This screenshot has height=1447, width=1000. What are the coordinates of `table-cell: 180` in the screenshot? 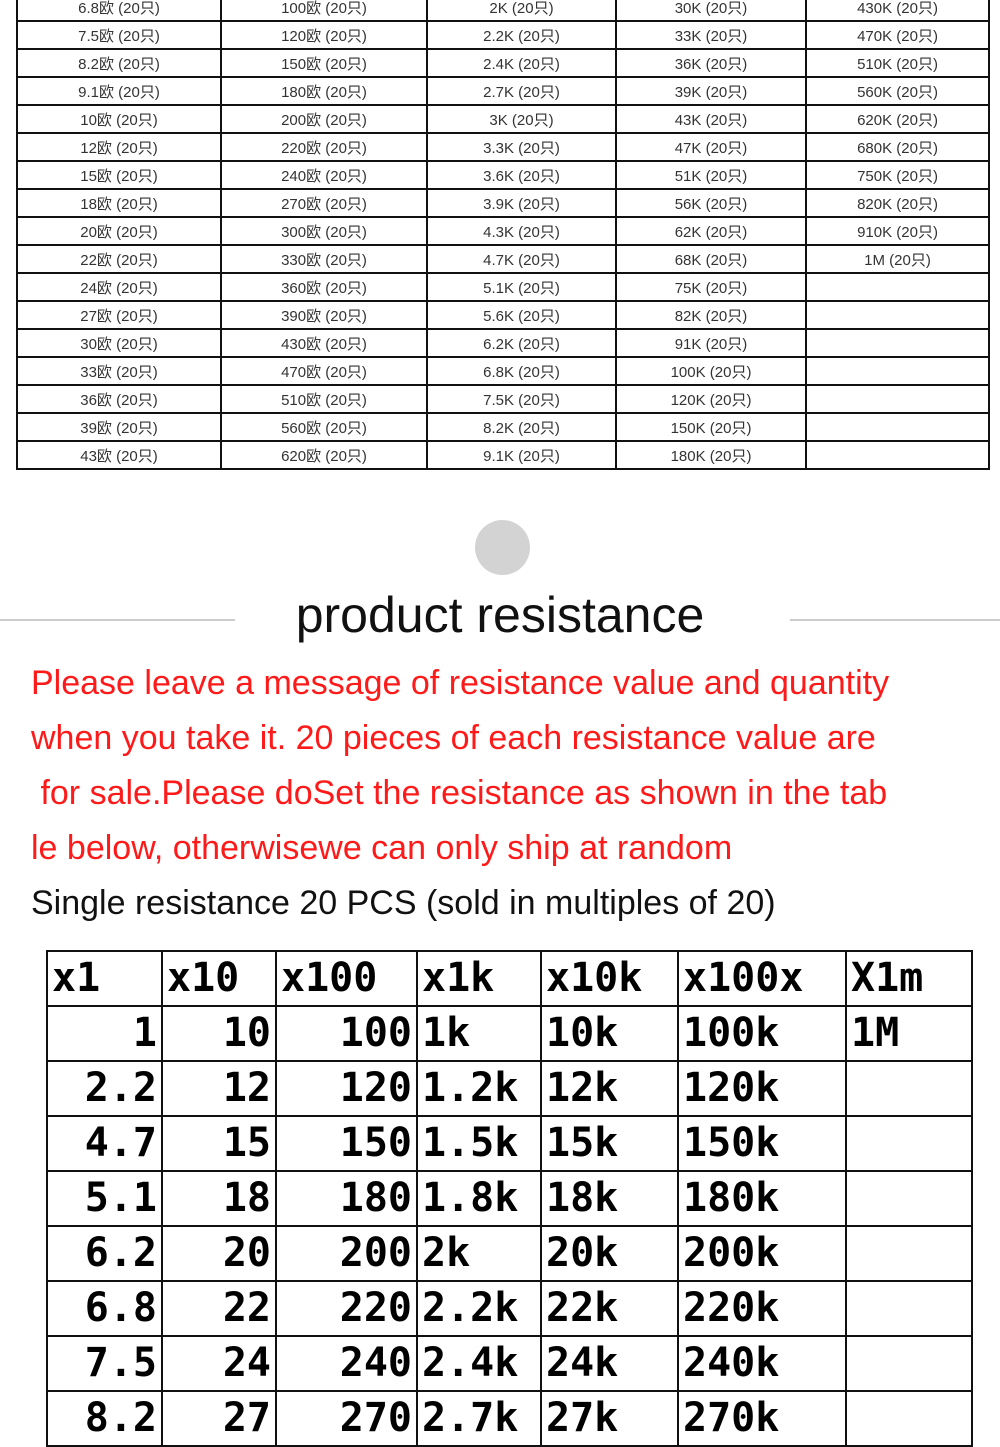 It's located at (346, 1198).